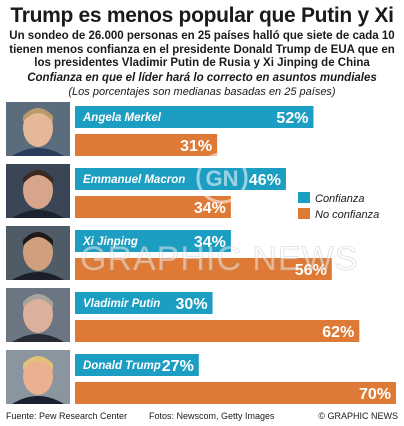  What do you see at coordinates (134, 180) in the screenshot?
I see `bar-name-label: Emmanuel Macron` at bounding box center [134, 180].